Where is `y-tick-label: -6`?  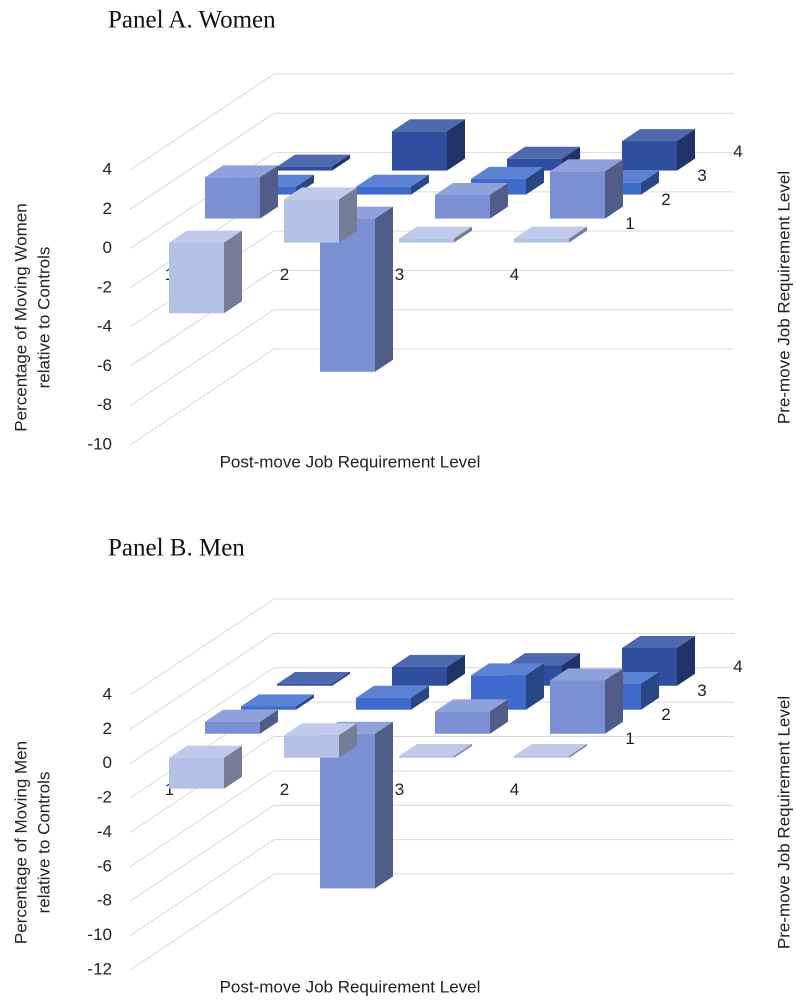 y-tick-label: -6 is located at coordinates (104, 365).